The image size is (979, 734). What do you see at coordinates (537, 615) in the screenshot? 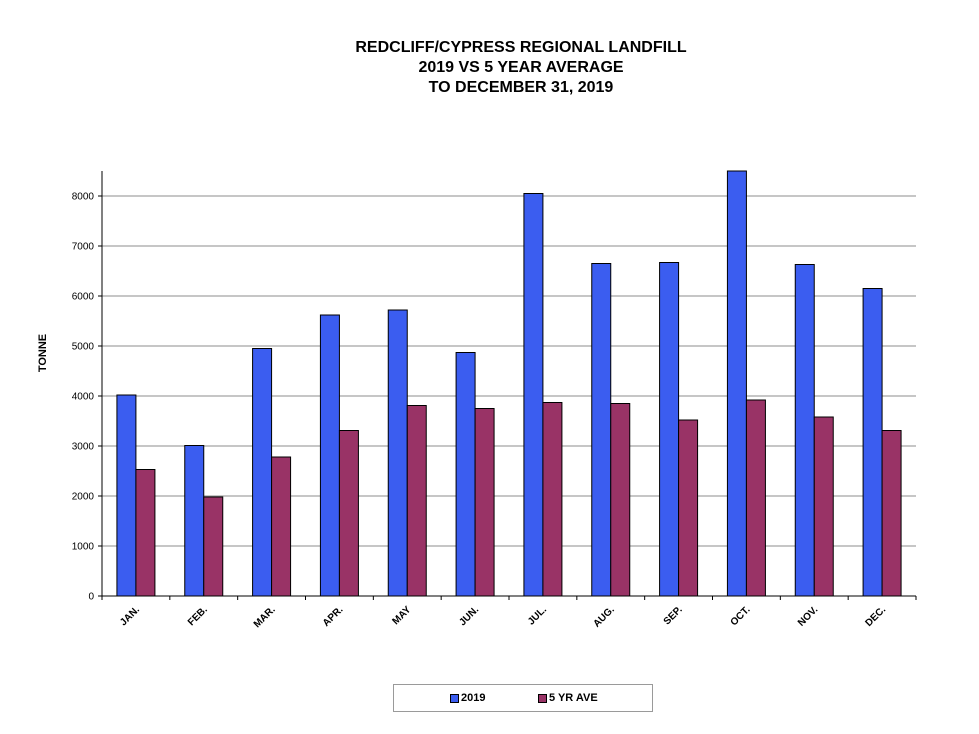
I see `x-tick-label: JUL.` at bounding box center [537, 615].